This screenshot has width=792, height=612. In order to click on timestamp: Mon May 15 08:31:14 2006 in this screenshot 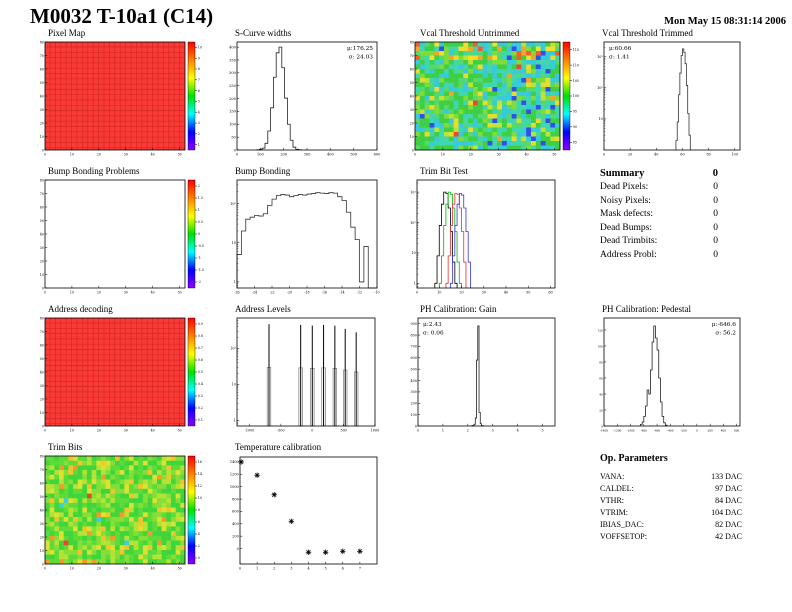, I will do `click(725, 21)`.